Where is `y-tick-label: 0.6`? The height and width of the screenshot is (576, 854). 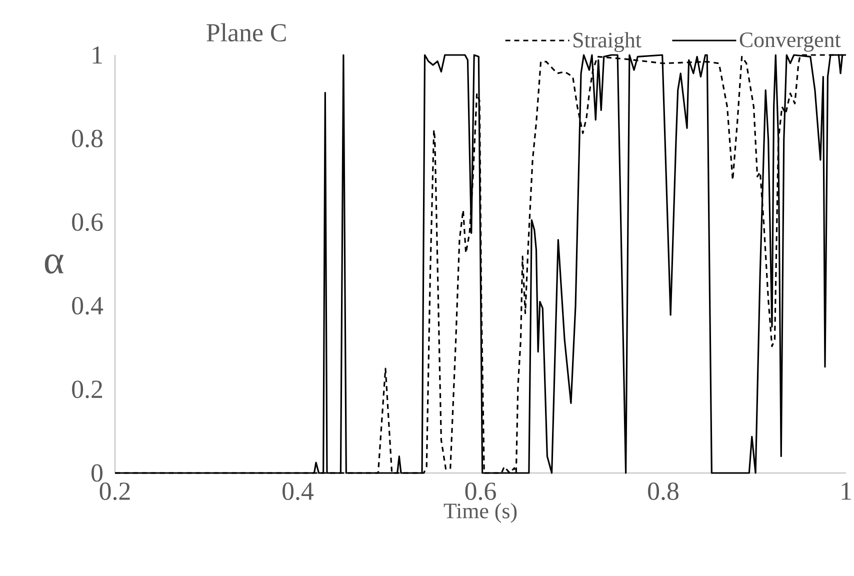 y-tick-label: 0.6 is located at coordinates (87, 222).